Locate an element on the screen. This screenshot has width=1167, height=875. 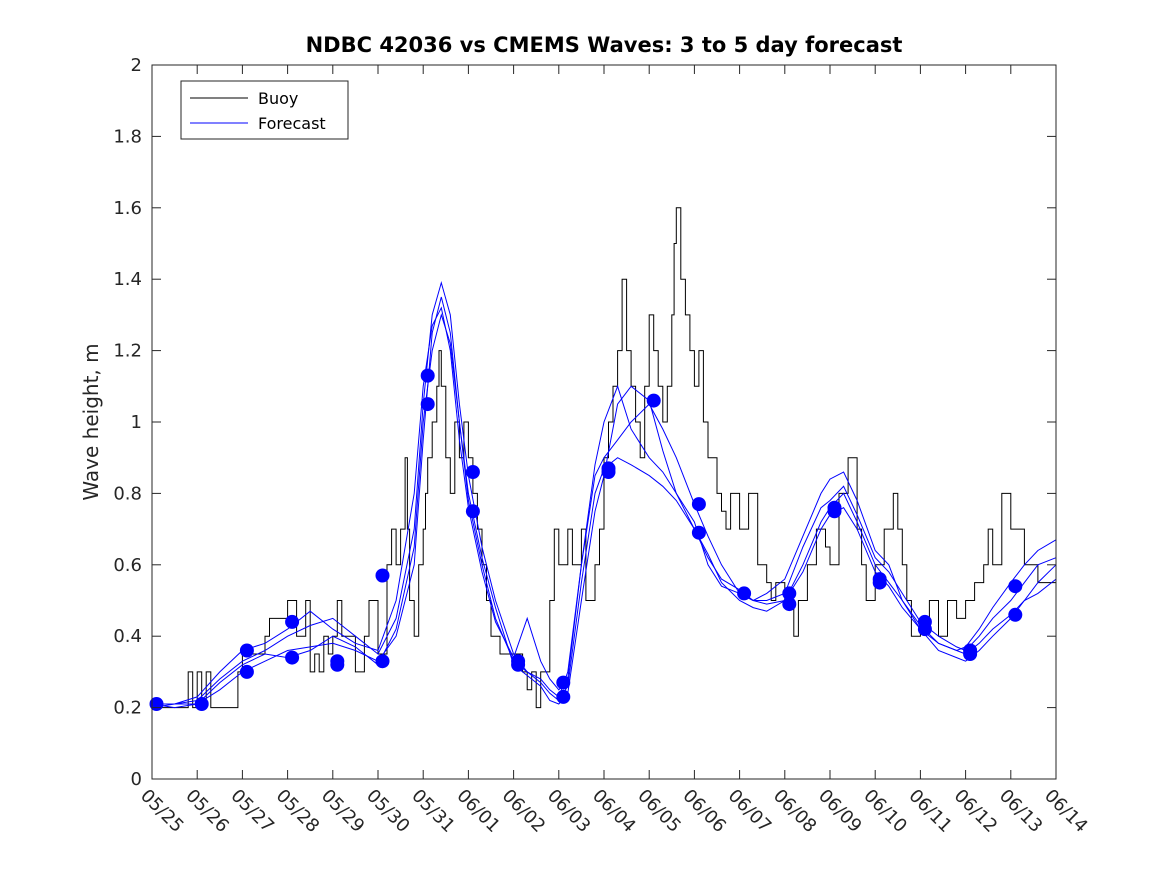
y-tick-label: 2 is located at coordinates (136, 65).